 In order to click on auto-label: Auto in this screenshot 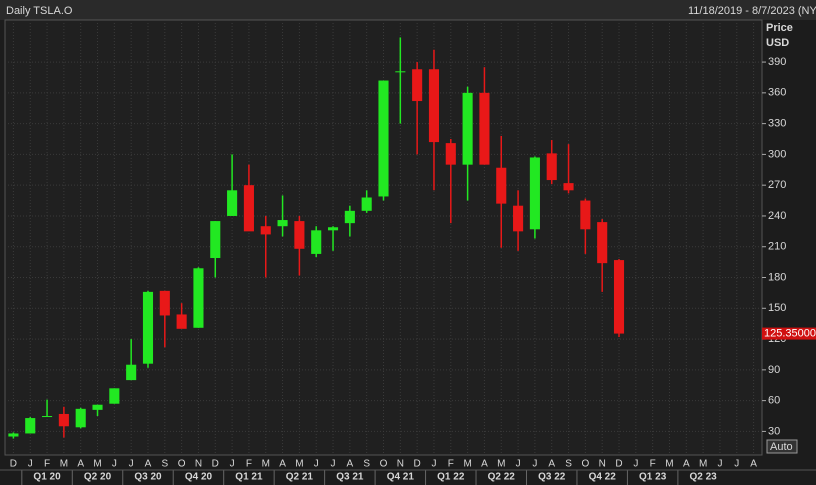, I will do `click(781, 447)`.